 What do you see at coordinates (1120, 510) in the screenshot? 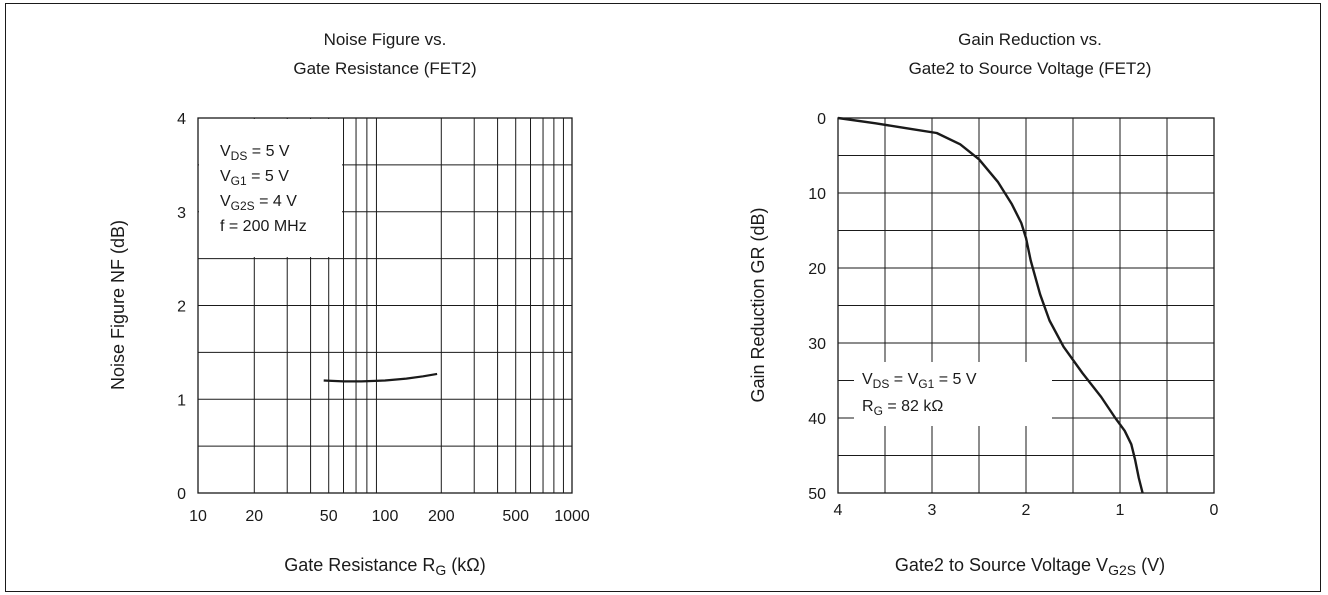
I see `x-tick-label: 1` at bounding box center [1120, 510].